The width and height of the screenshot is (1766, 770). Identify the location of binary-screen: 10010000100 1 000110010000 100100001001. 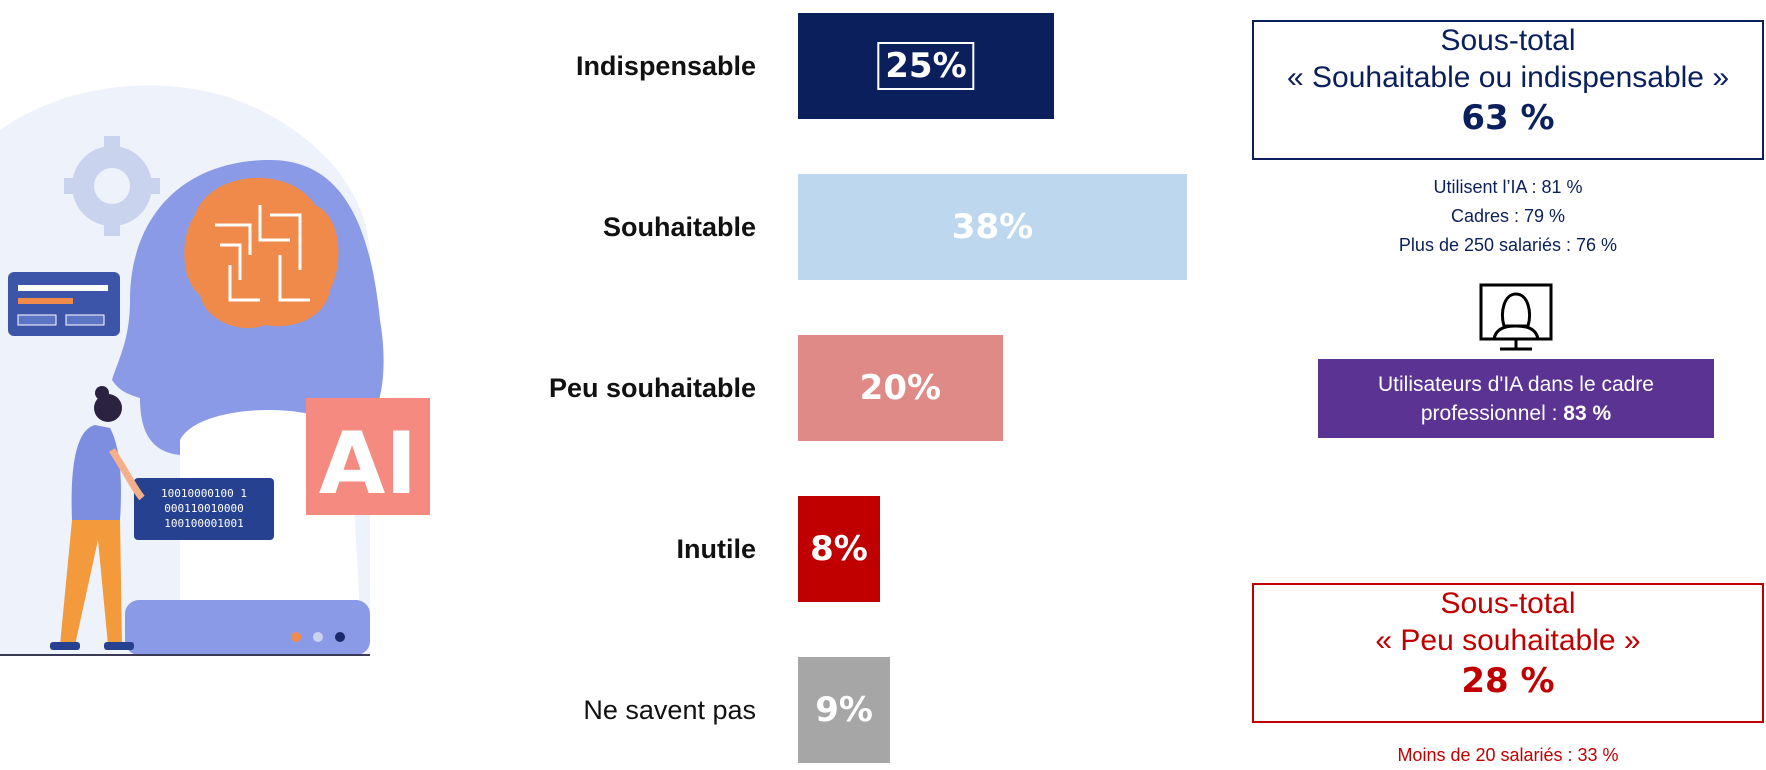
(204, 509).